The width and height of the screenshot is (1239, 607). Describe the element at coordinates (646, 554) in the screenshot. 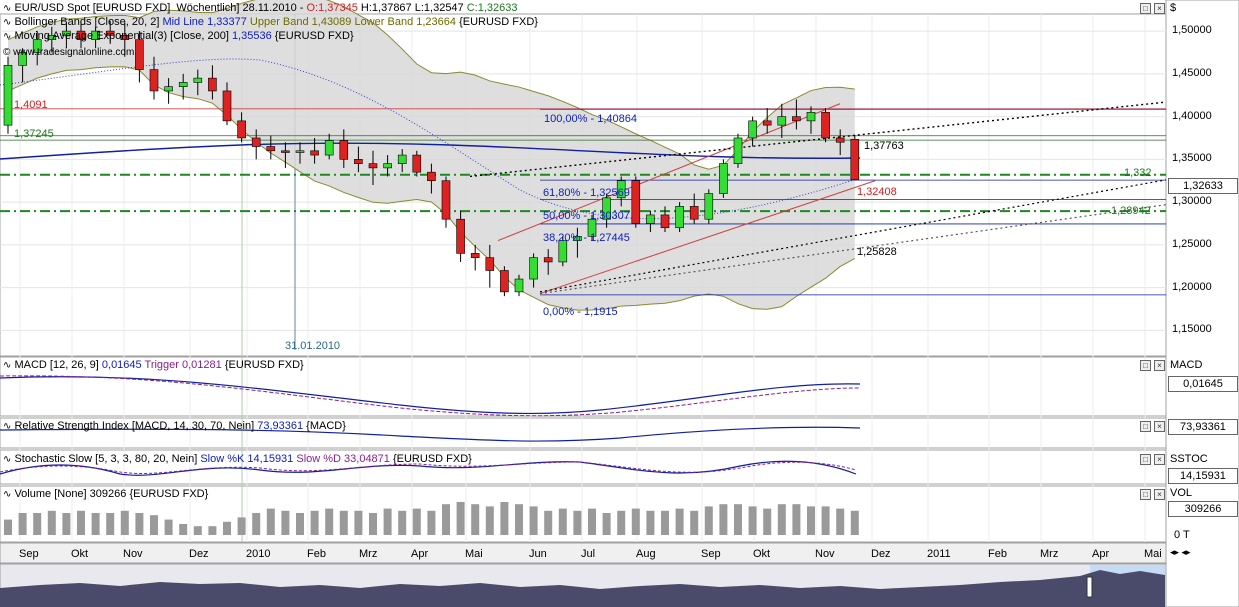

I see `time-tick-label: Aug` at that location.